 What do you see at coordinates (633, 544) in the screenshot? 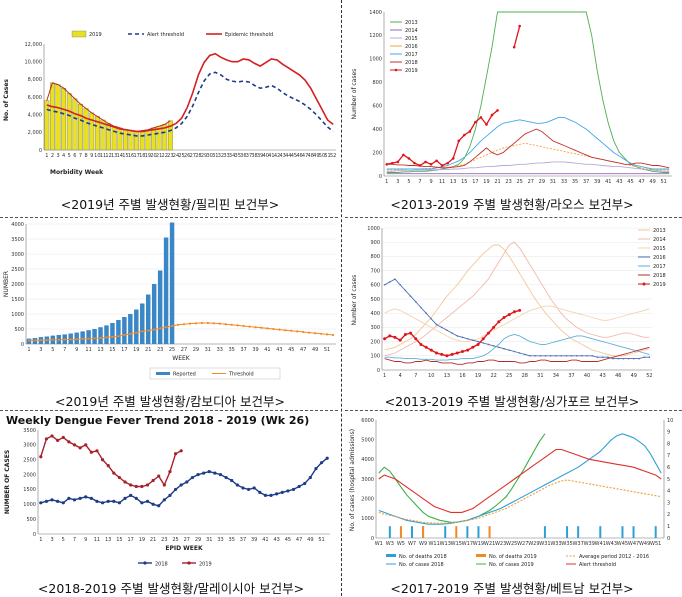
I see `x-tick-label: W47` at bounding box center [633, 544].